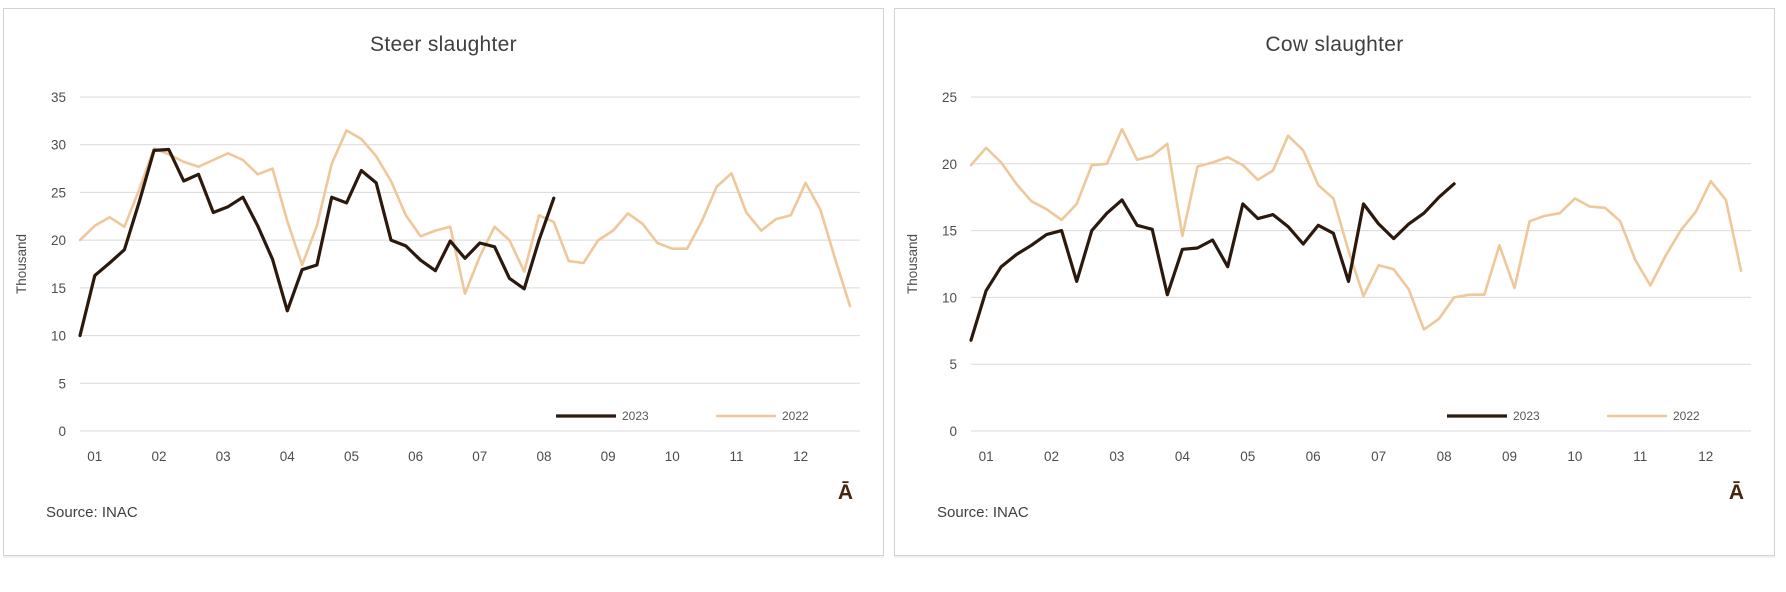  Describe the element at coordinates (443, 44) in the screenshot. I see `chart-title-steer: Steer slaughter` at that location.